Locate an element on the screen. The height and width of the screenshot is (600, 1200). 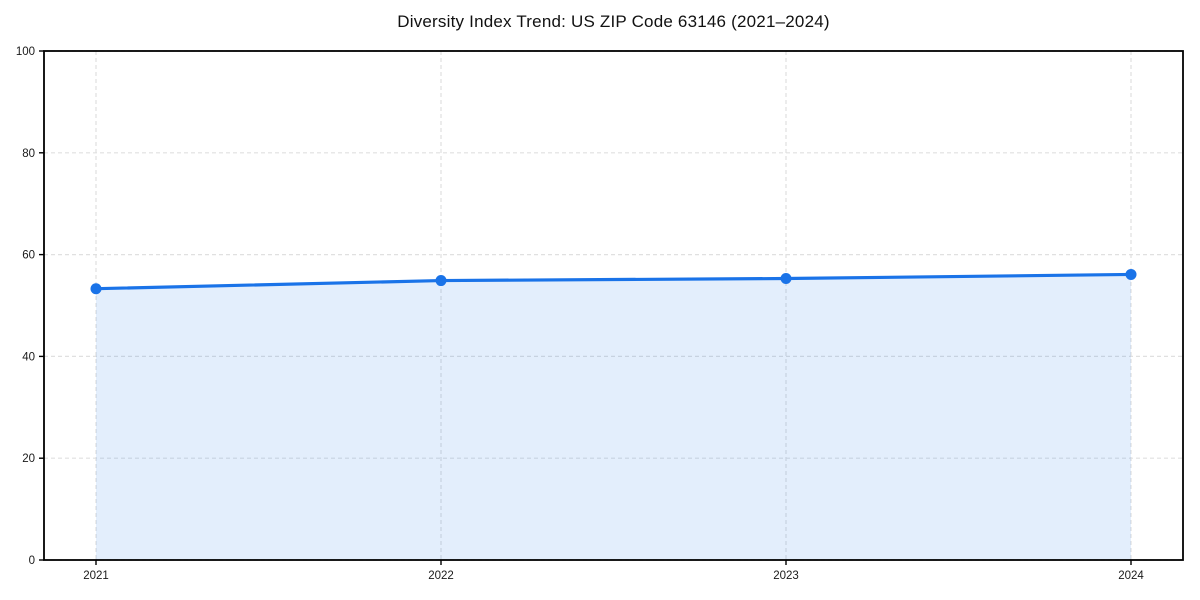
y-tick-label: 0 is located at coordinates (32, 561).